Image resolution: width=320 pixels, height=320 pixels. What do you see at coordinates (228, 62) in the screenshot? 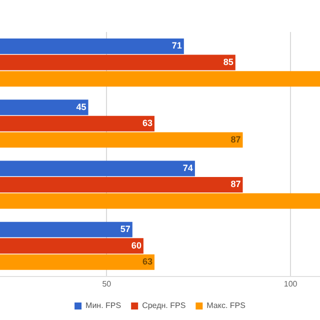
I see `data-label: 85` at bounding box center [228, 62].